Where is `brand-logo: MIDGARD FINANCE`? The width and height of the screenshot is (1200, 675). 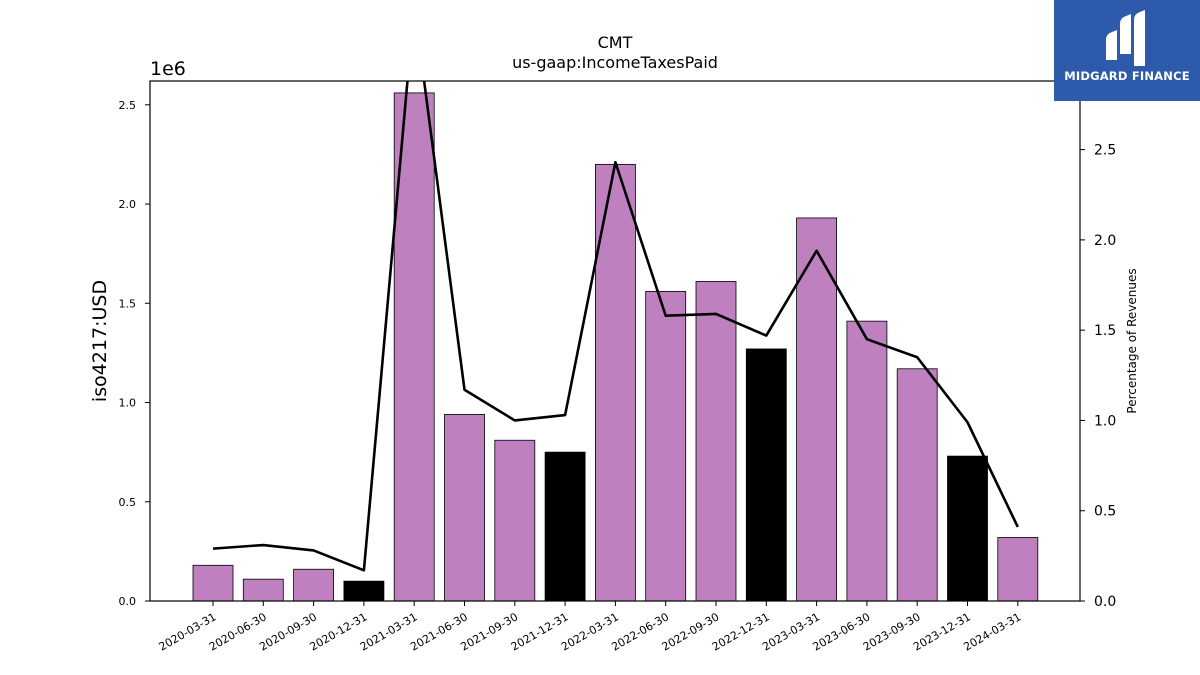 brand-logo: MIDGARD FINANCE is located at coordinates (1127, 50).